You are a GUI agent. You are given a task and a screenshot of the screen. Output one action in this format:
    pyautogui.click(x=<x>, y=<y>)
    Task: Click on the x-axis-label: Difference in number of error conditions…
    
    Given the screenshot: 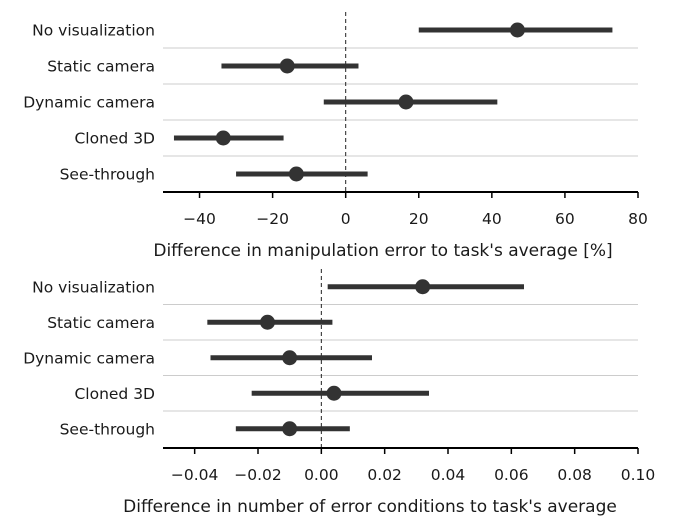 What is the action you would take?
    pyautogui.click(x=370, y=507)
    